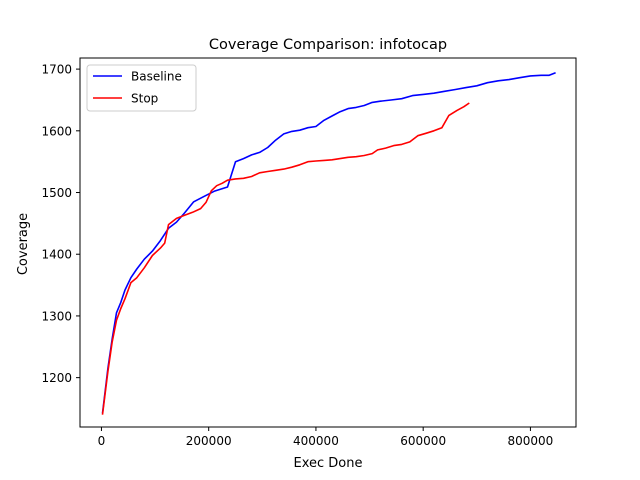 This screenshot has width=640, height=480. What do you see at coordinates (56, 378) in the screenshot?
I see `y-tick-label: 1200` at bounding box center [56, 378].